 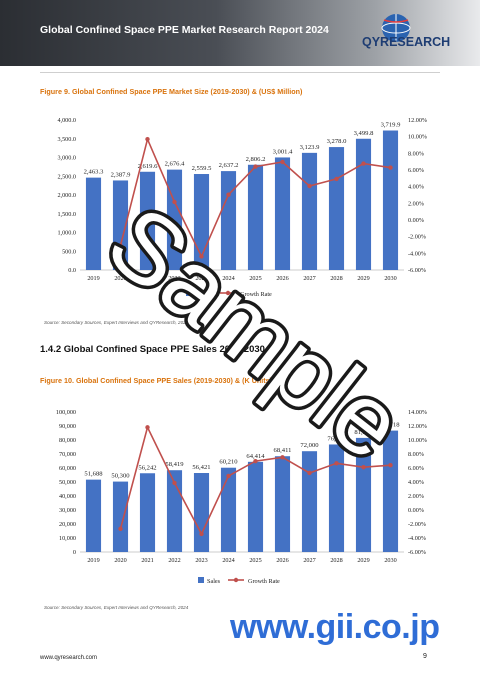 I want to click on bar-value-label: 2,559.5, so click(x=202, y=168).